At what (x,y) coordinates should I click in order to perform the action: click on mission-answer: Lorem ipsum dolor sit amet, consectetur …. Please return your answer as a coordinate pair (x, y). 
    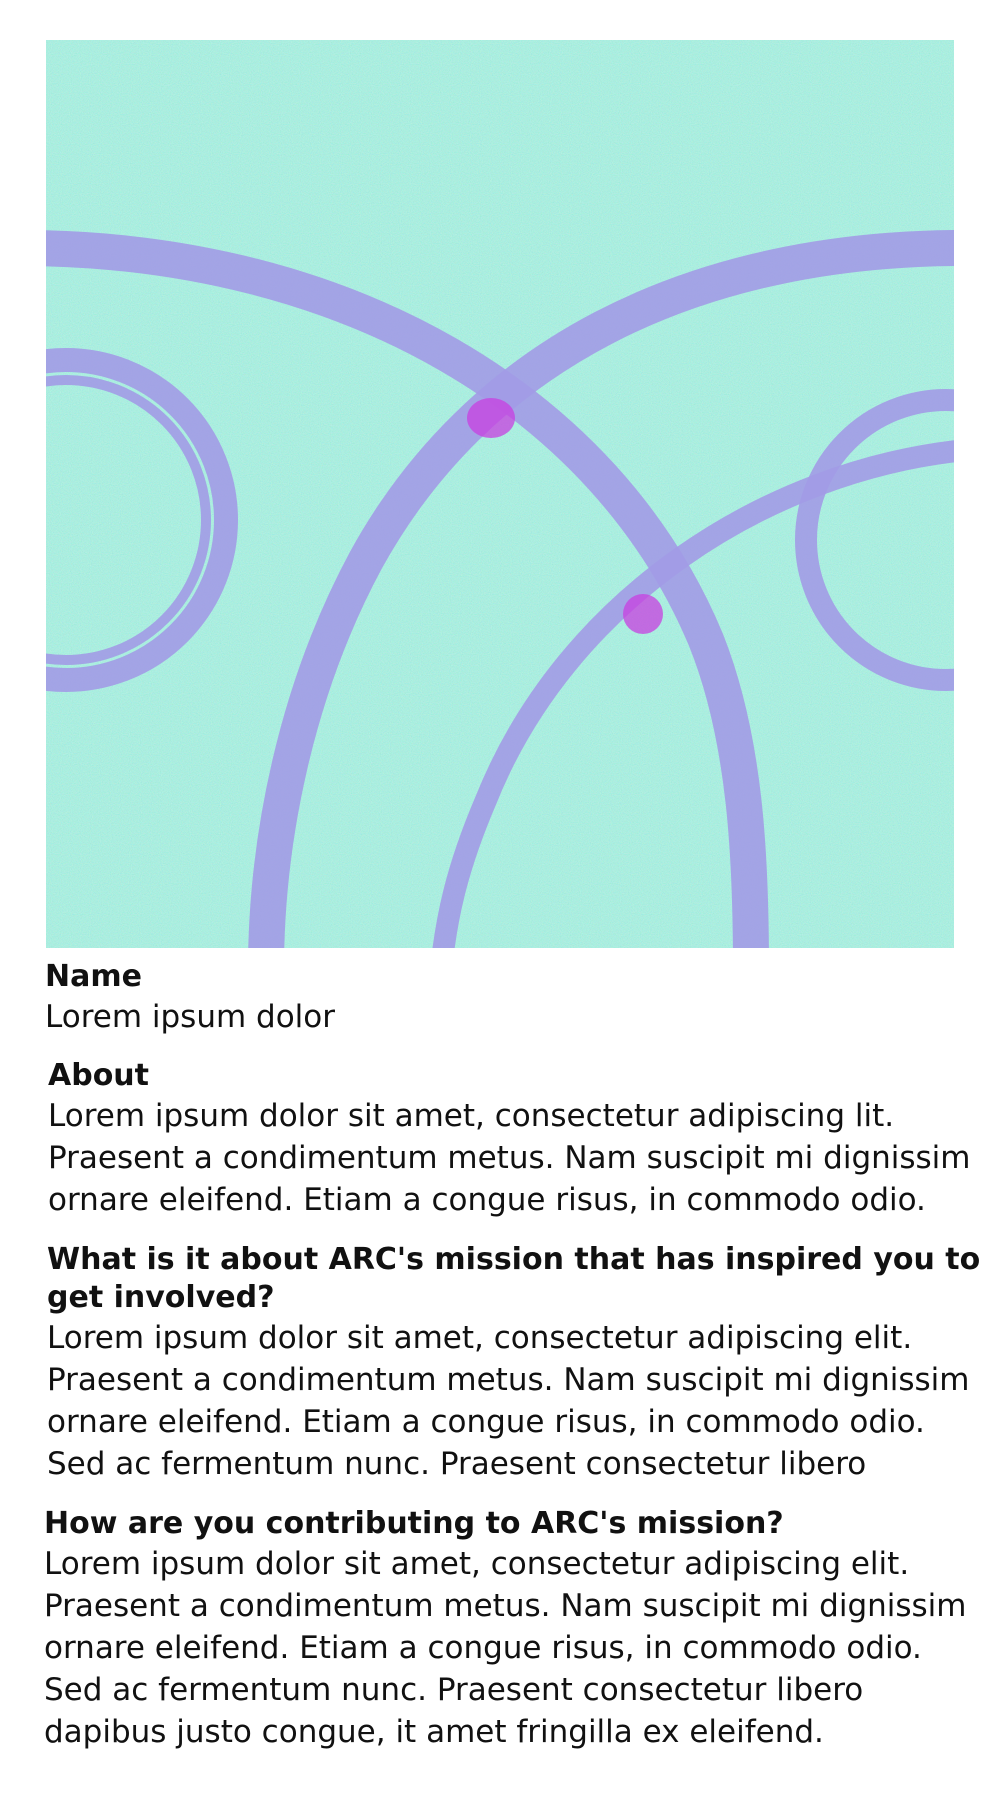
    Looking at the image, I should click on (508, 1401).